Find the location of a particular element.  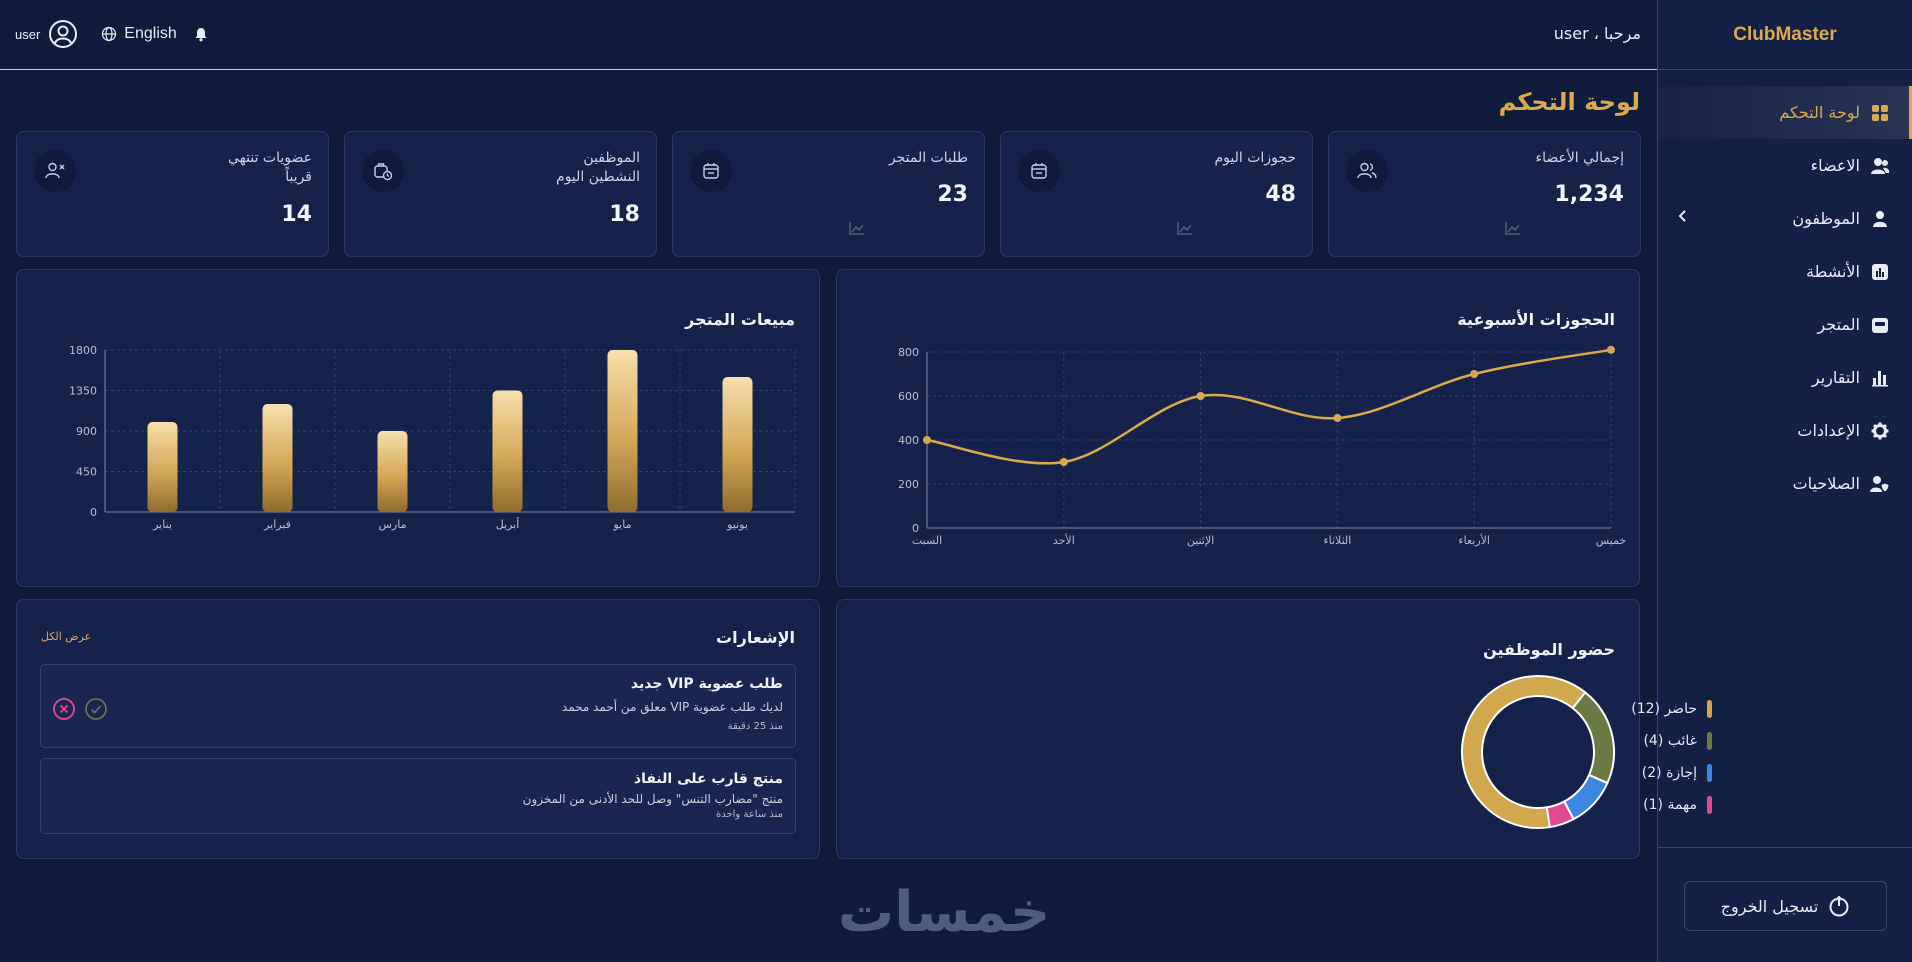

stat-label-line: عضويات تنتهي is located at coordinates (270, 158).